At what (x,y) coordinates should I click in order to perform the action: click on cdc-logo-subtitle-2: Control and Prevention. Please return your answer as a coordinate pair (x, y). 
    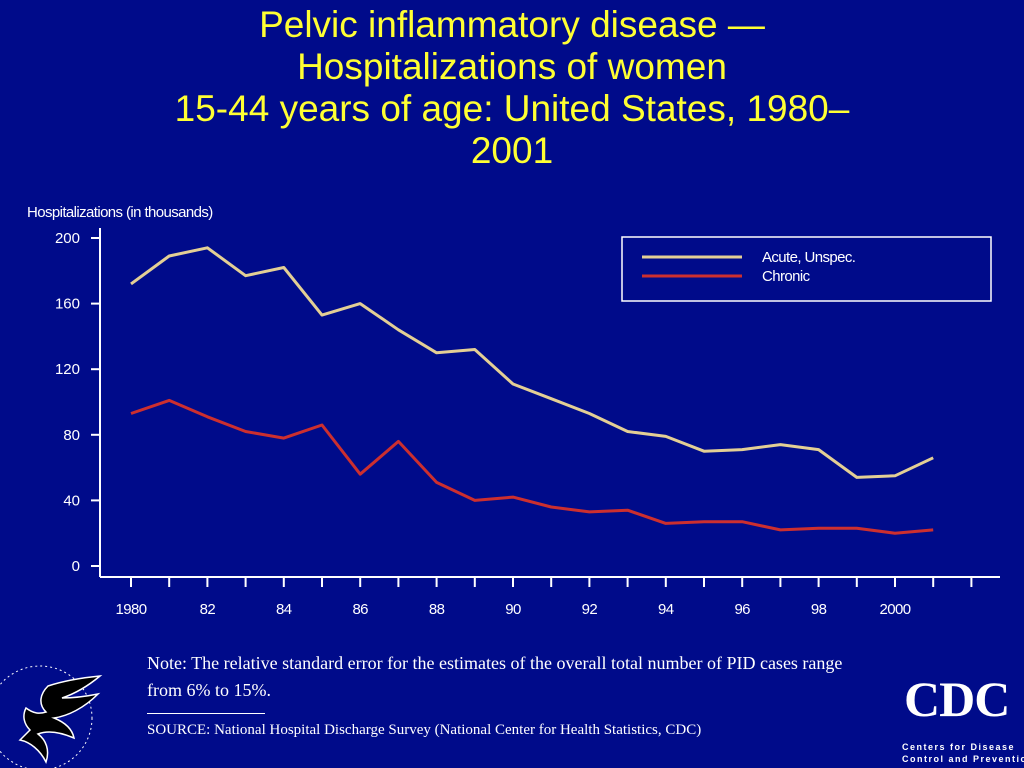
    Looking at the image, I should click on (963, 759).